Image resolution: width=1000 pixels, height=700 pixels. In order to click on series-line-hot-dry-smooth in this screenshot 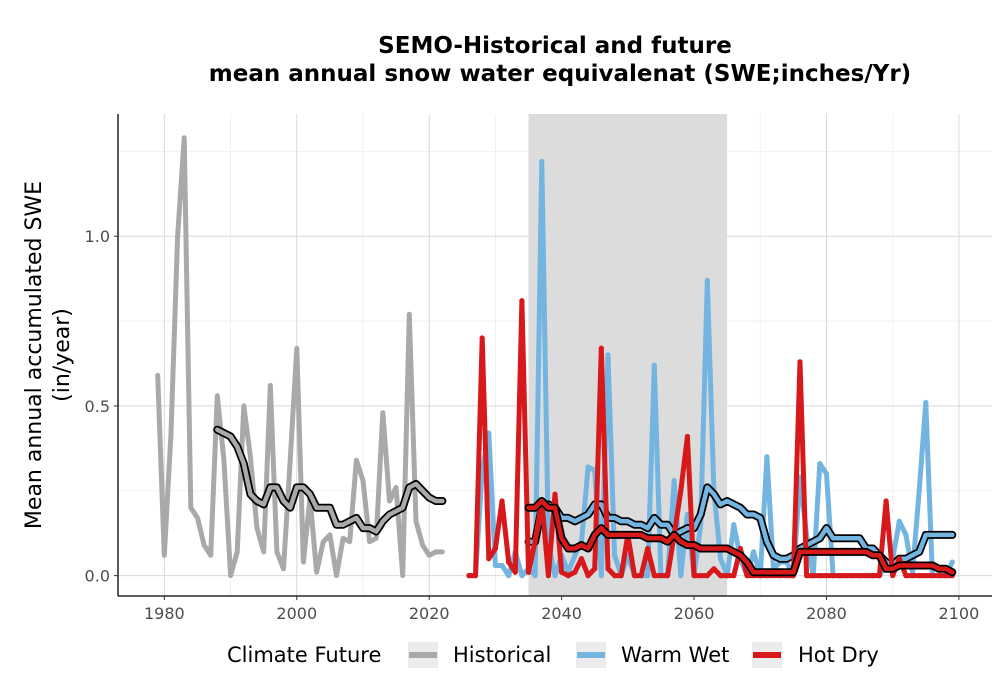, I will do `click(740, 536)`.